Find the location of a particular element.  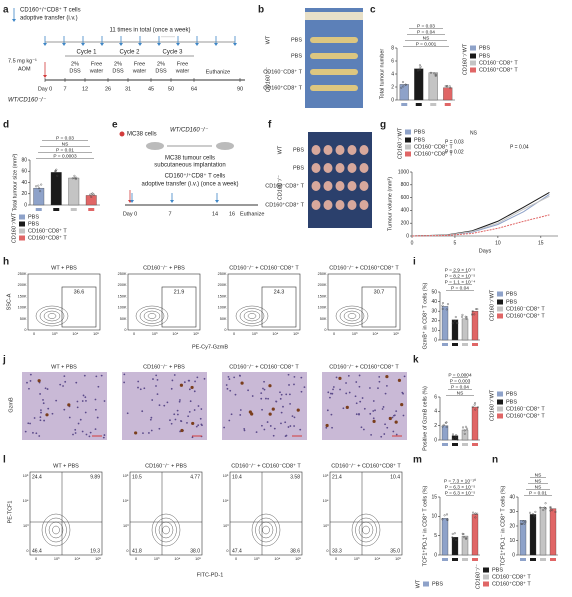

gate is located at coordinates (379, 307).